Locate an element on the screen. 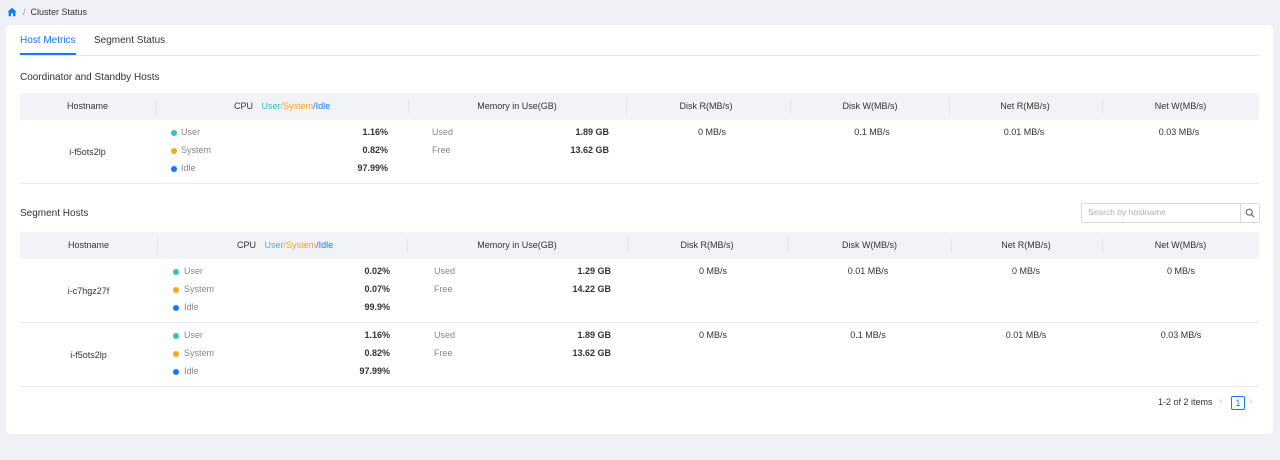  cpu-legend-idle: Idle is located at coordinates (323, 106).